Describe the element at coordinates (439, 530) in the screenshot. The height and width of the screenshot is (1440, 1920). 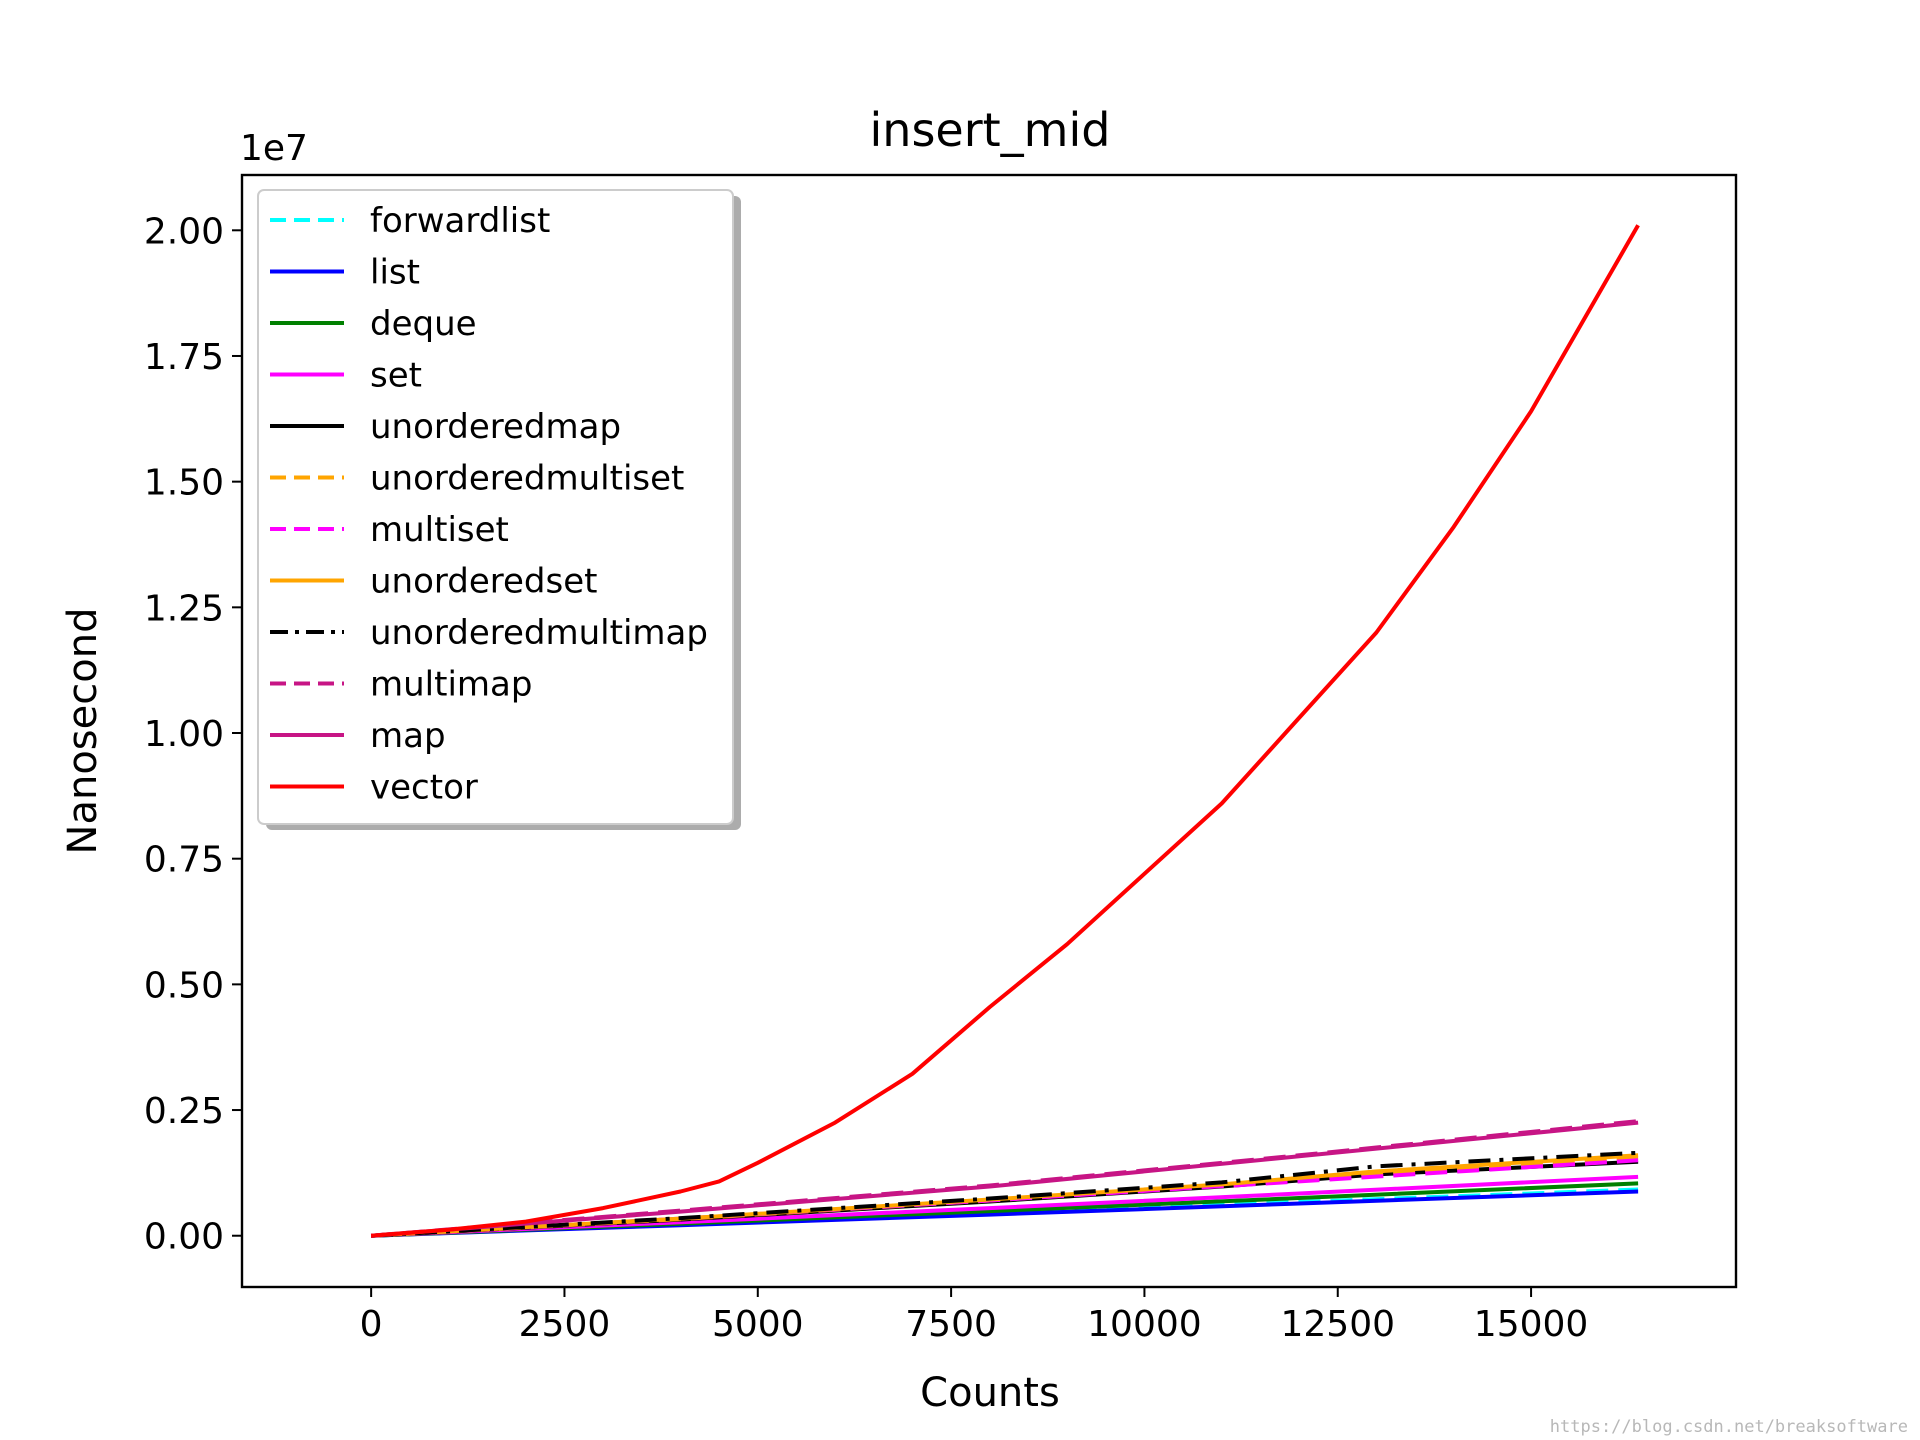
I see `legend-label: multiset` at that location.